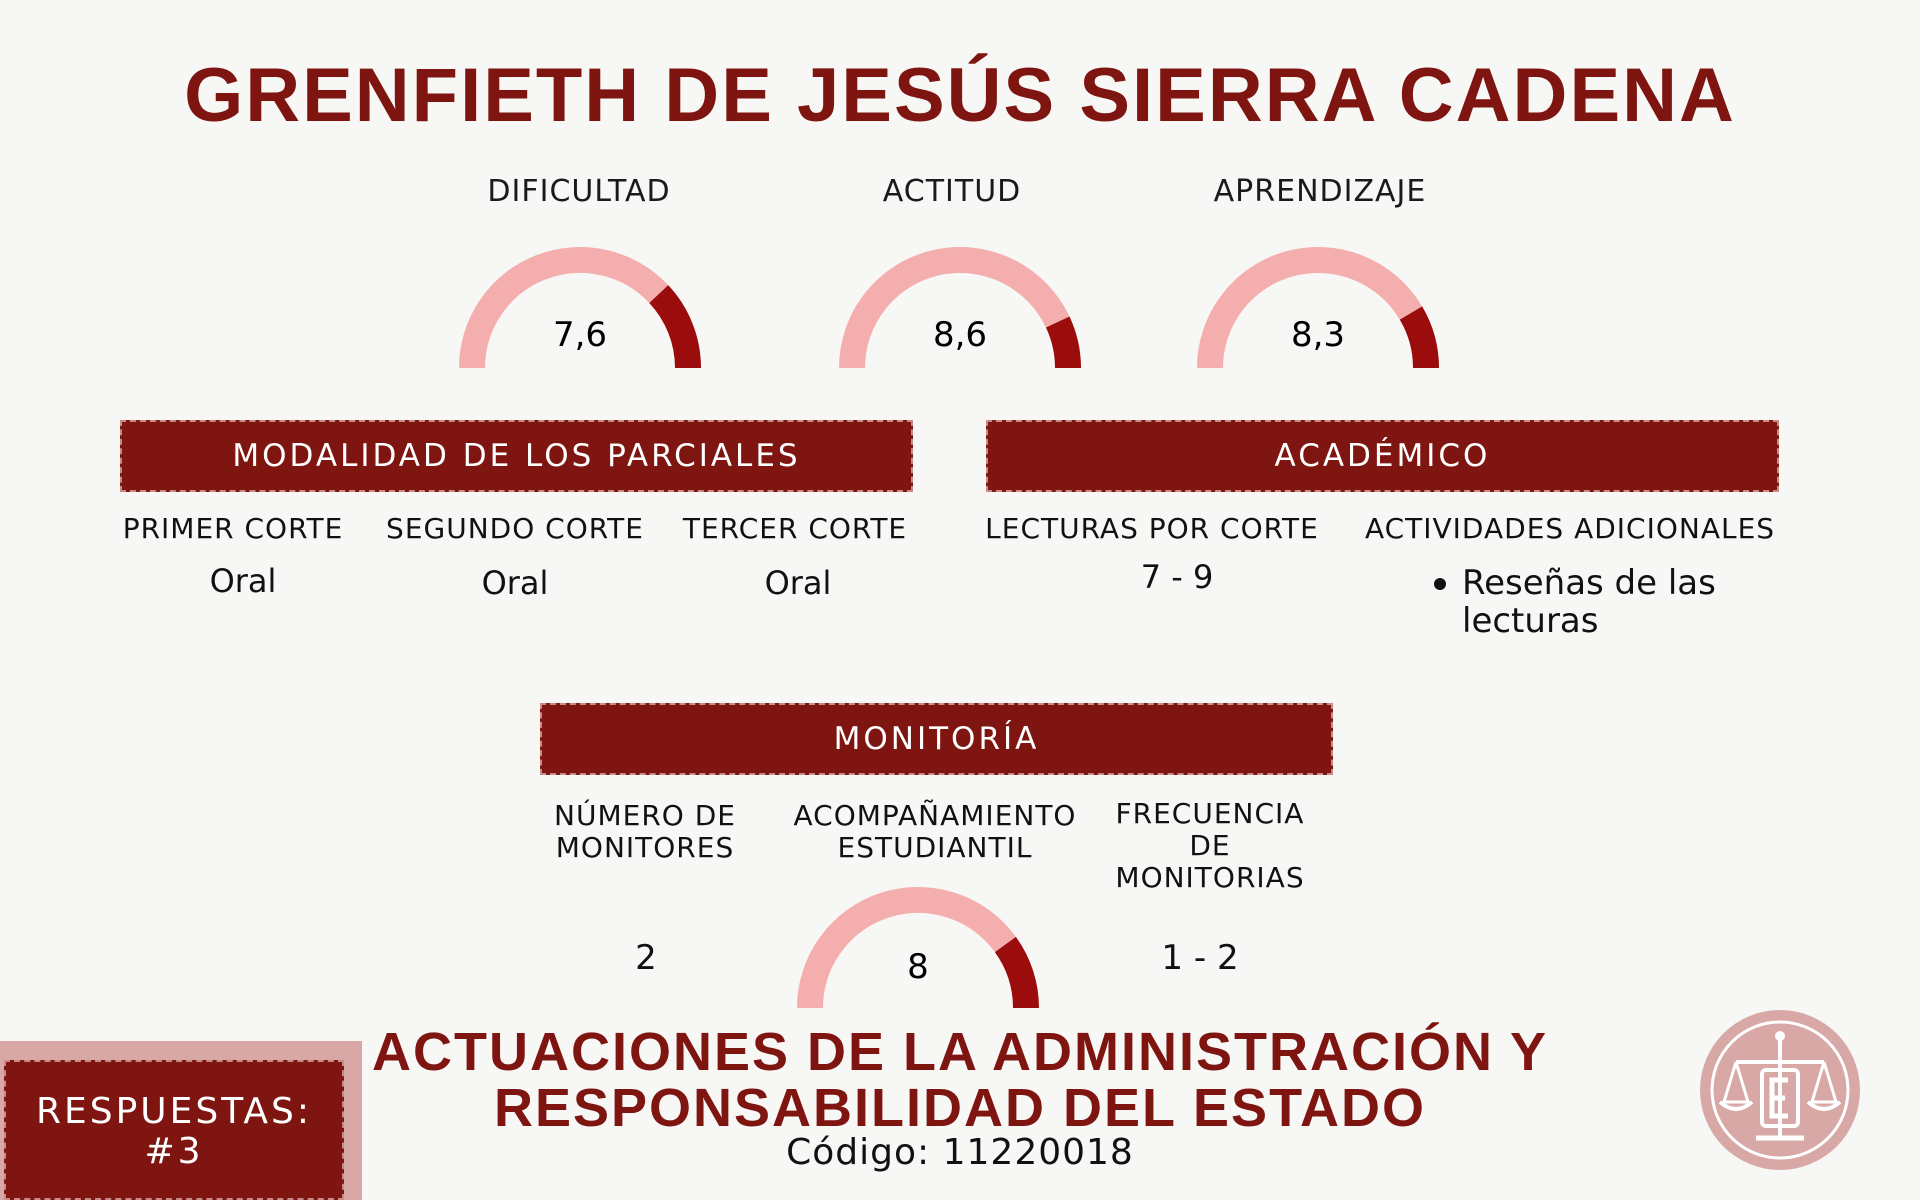 The width and height of the screenshot is (1920, 1200). Describe the element at coordinates (960, 95) in the screenshot. I see `page-title: GRENFIETH DE JESÚS SIERRA CADENA` at that location.